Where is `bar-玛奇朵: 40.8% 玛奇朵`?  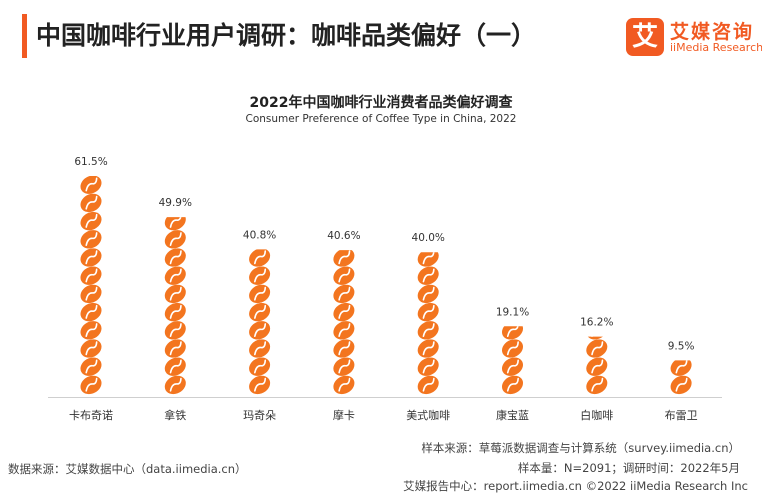 bar-玛奇朵: 40.8% 玛奇朵 is located at coordinates (259, 325).